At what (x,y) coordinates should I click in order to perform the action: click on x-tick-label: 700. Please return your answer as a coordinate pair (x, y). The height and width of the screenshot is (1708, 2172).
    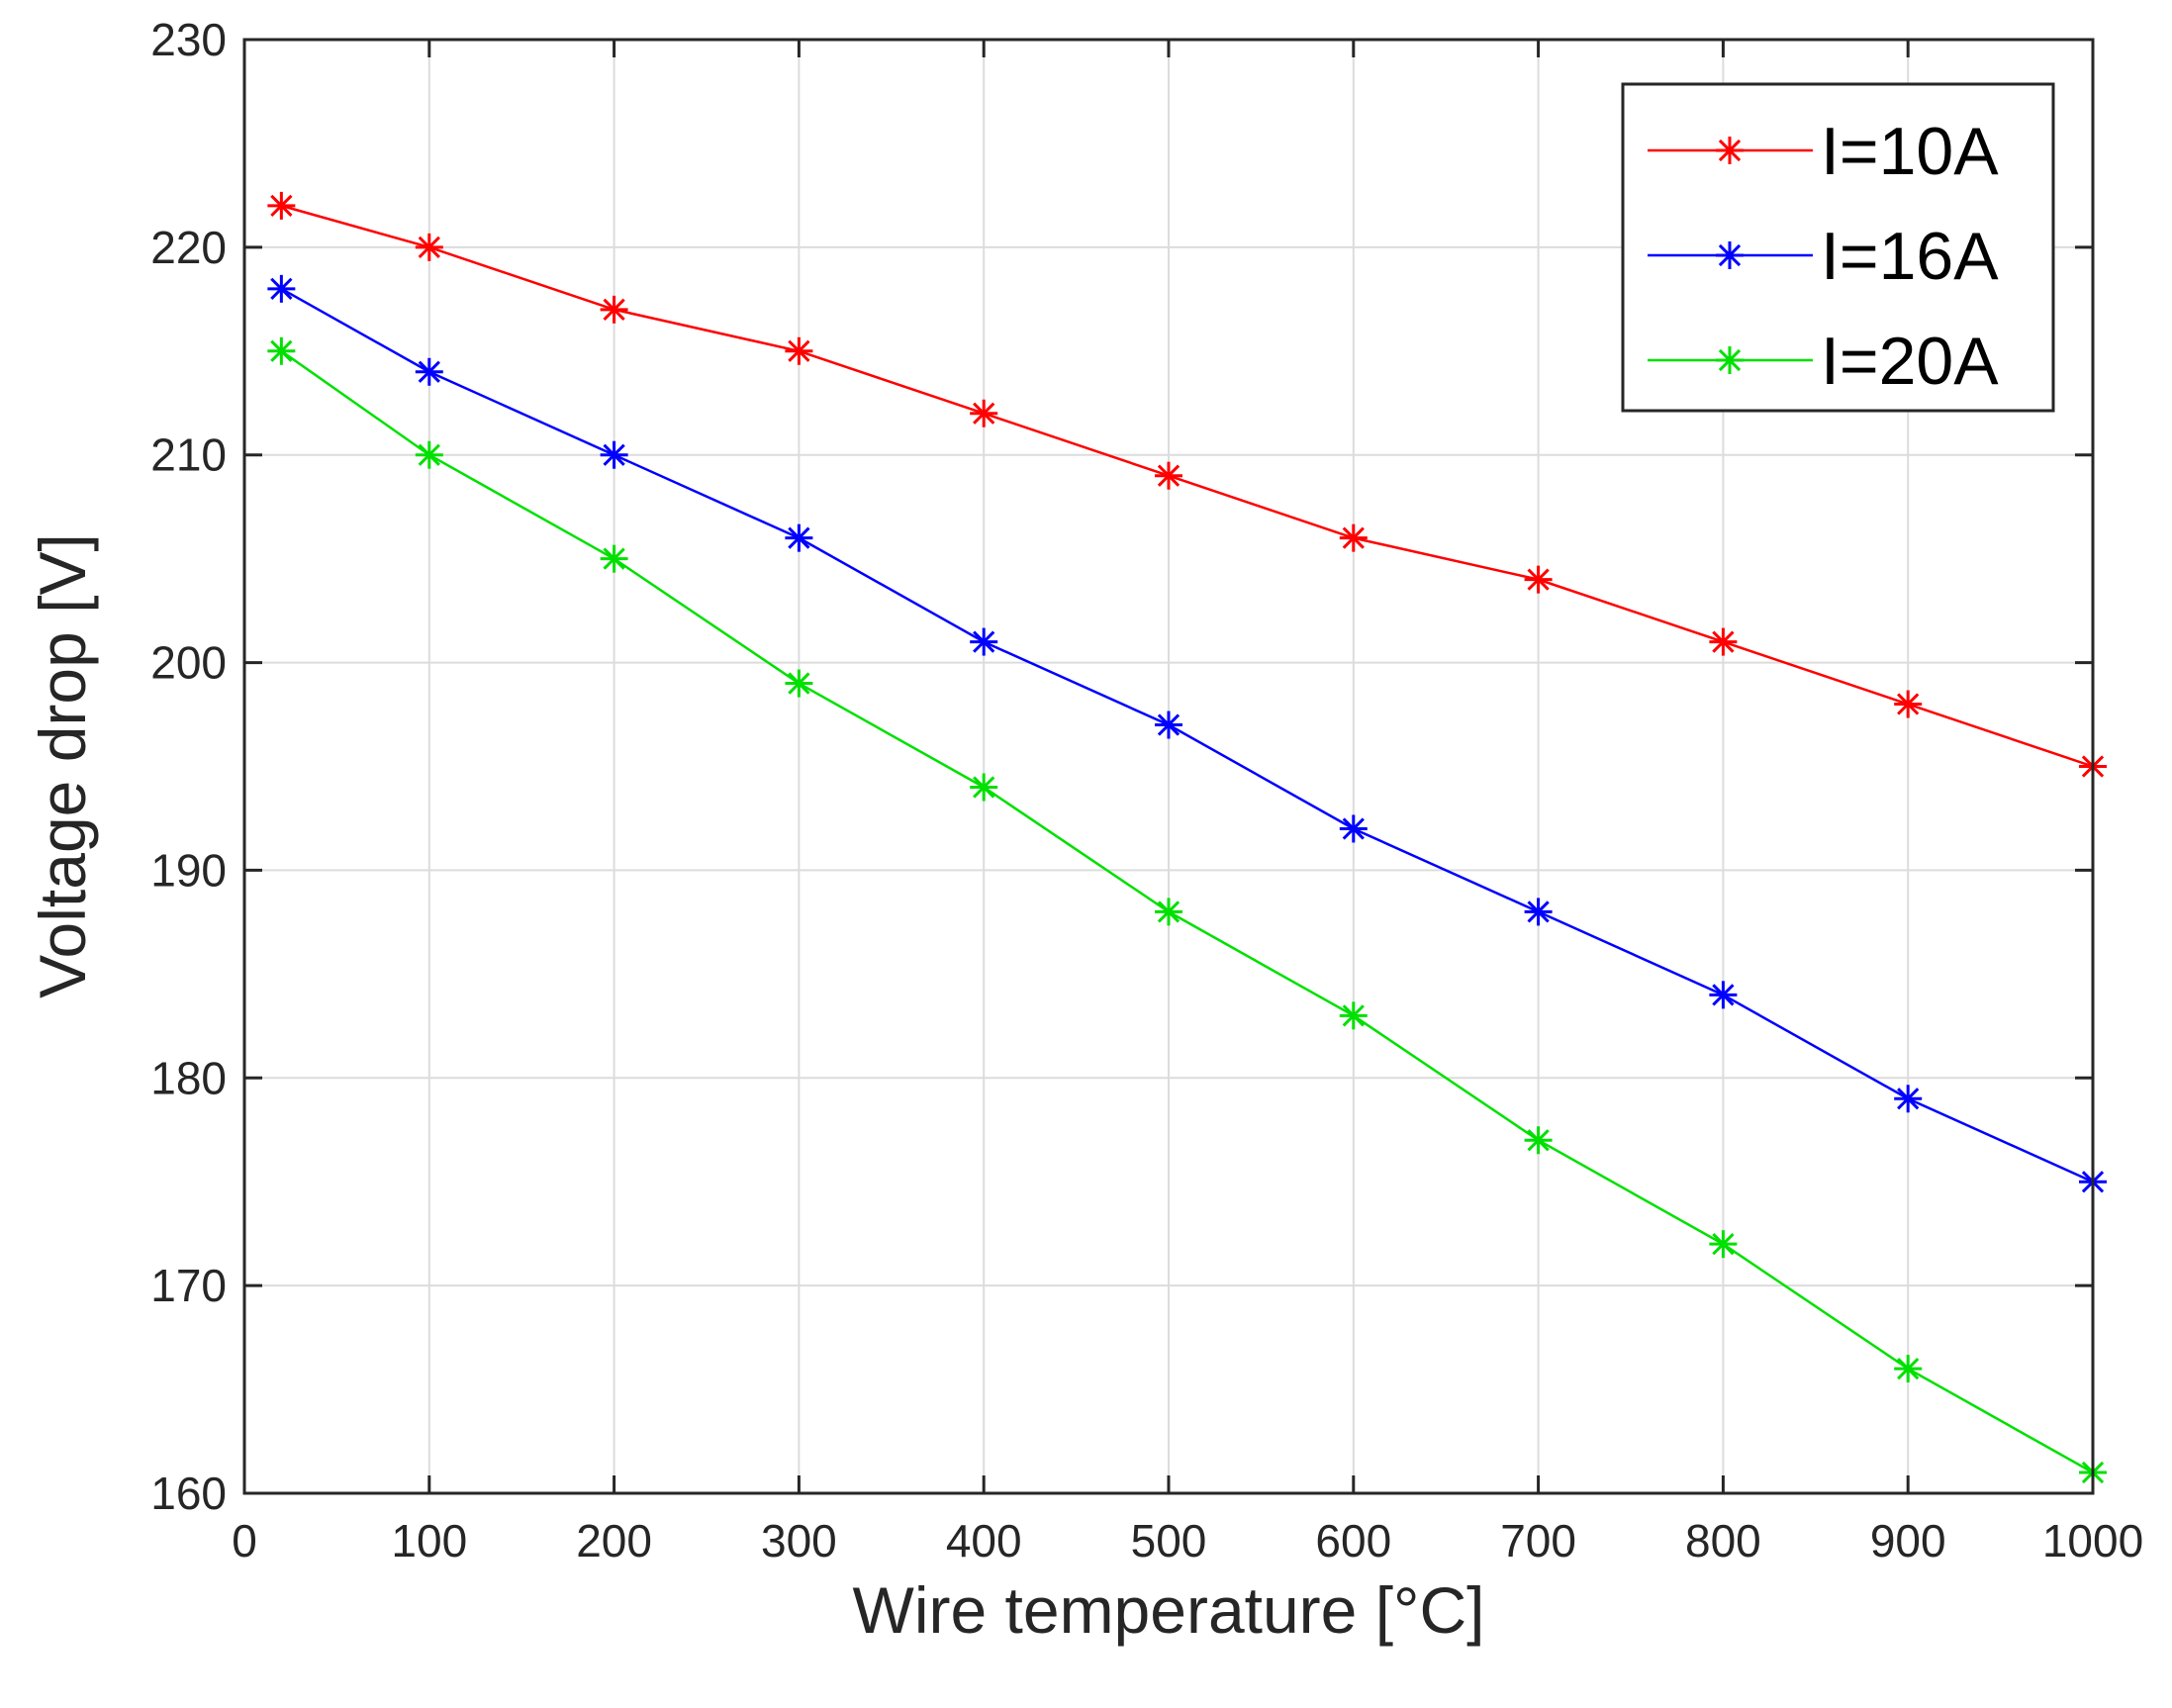
    Looking at the image, I should click on (1538, 1540).